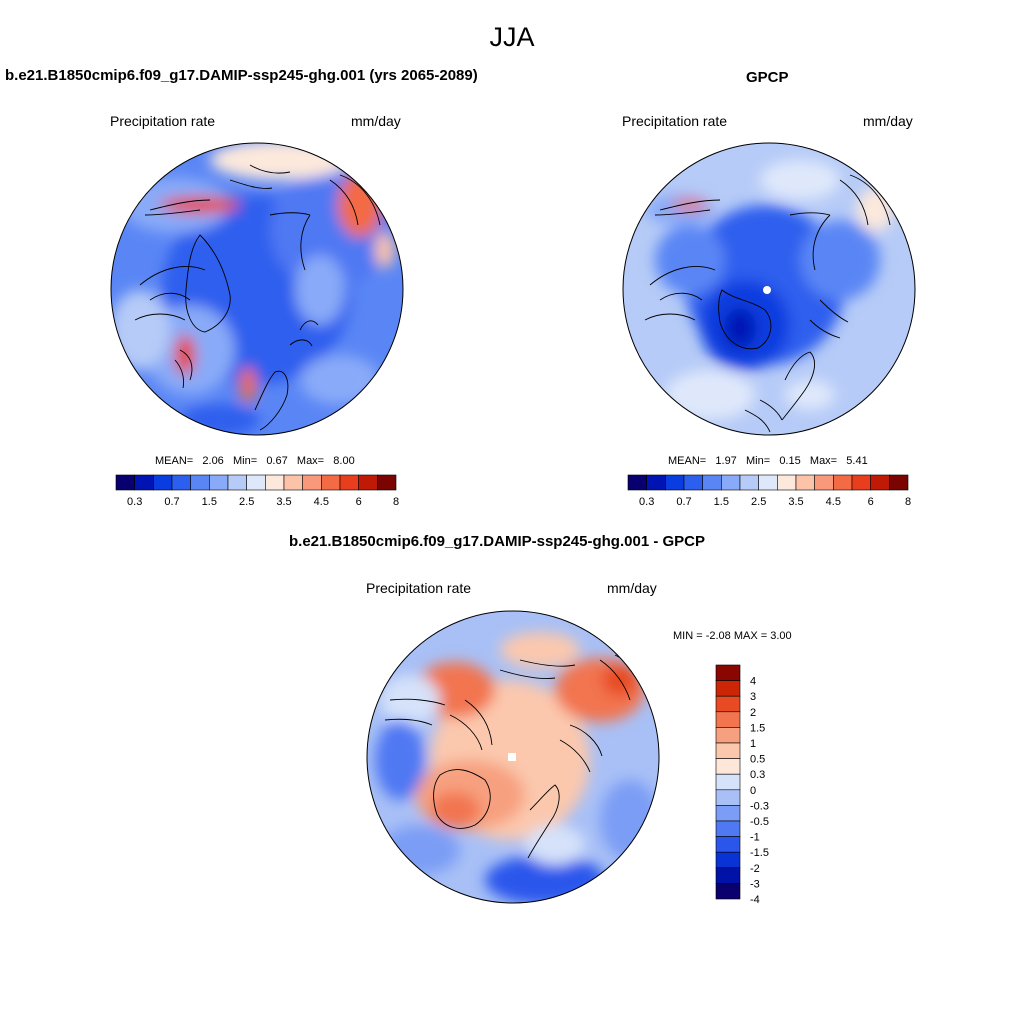 The width and height of the screenshot is (1024, 1024). I want to click on colorbar-difference-tick-label: -0.3, so click(759, 806).